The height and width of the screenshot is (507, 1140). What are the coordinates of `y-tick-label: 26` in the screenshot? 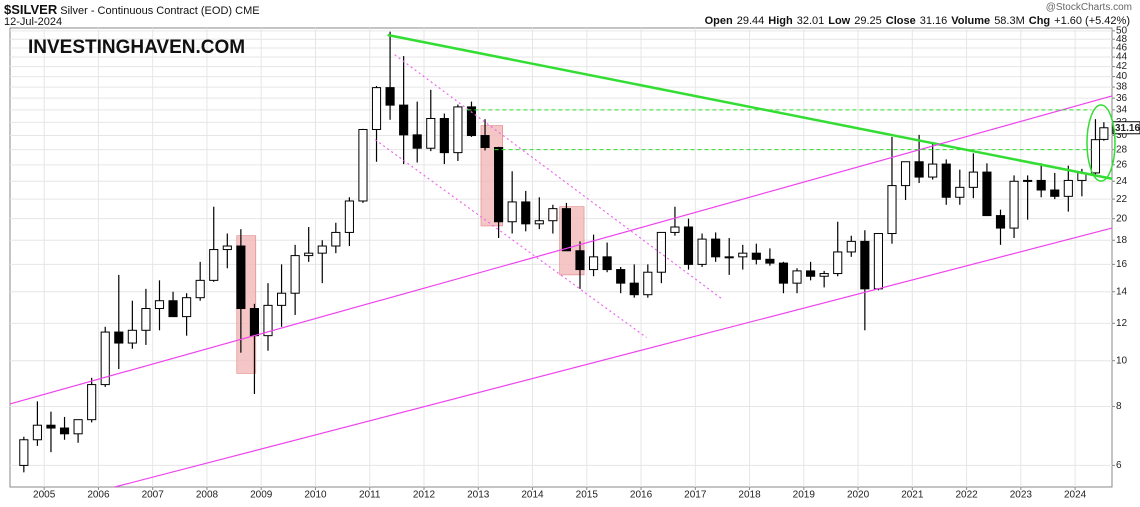 It's located at (1122, 165).